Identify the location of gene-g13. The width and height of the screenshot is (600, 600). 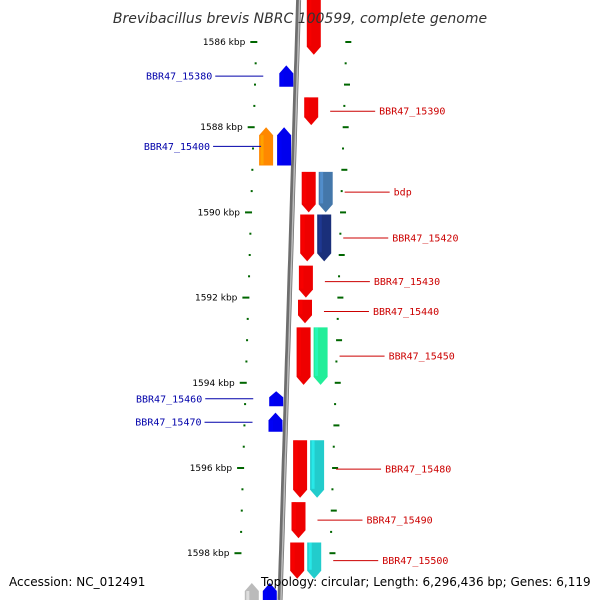
(276, 399).